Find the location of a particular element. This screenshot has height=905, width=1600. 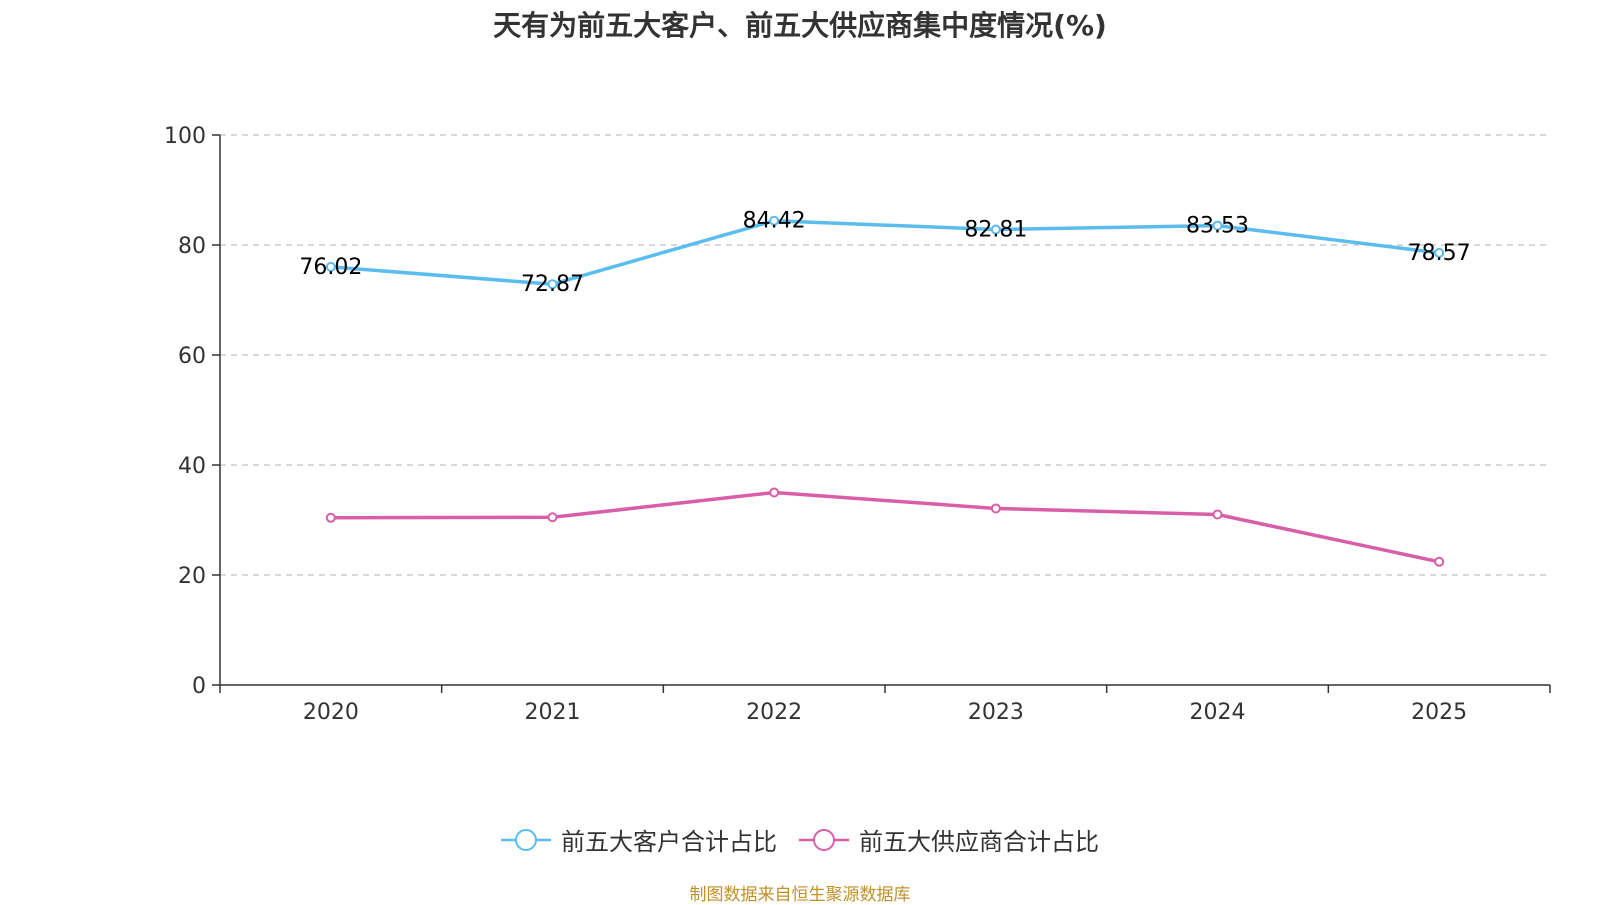

data-labels: 76.02 72.87 84.42 82.81 83.53 78.57 is located at coordinates (884, 253).